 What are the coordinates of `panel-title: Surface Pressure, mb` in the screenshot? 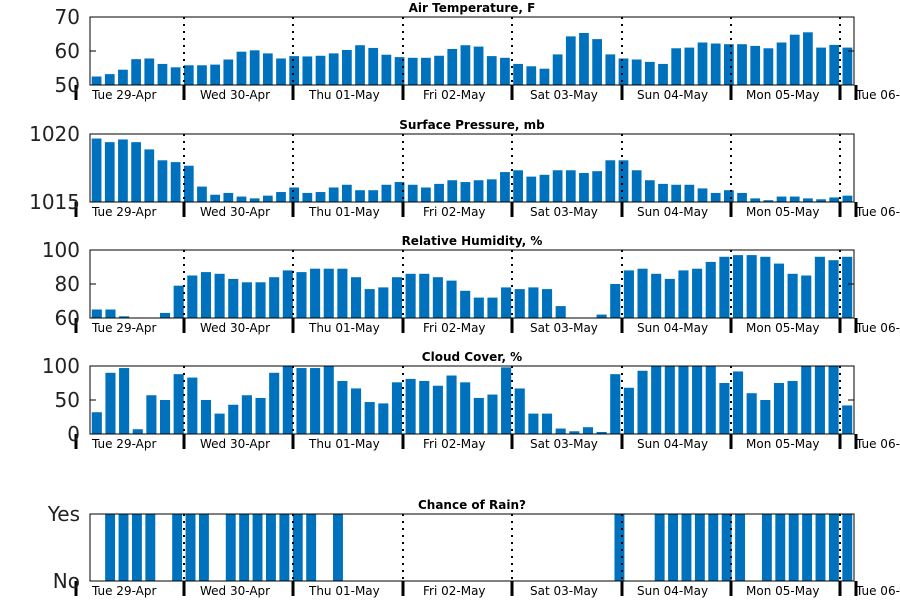 It's located at (472, 125).